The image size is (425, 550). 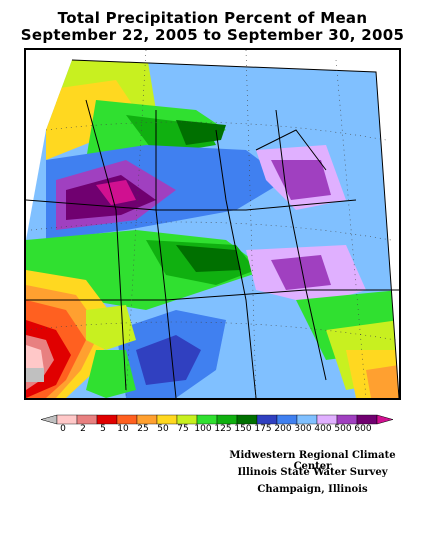 What do you see at coordinates (263, 429) in the screenshot?
I see `legend-label: 175` at bounding box center [263, 429].